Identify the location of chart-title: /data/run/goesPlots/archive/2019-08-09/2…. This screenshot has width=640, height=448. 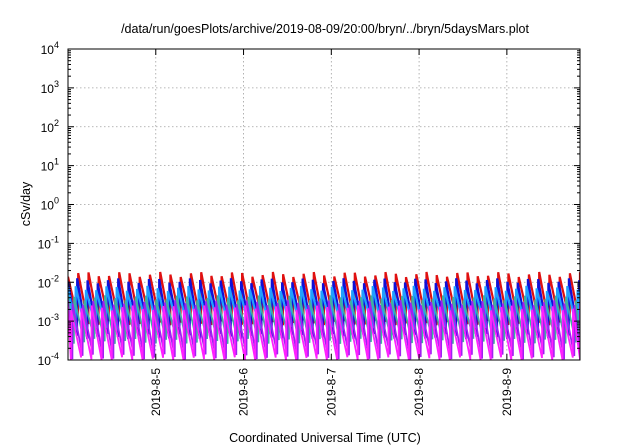
(325, 29).